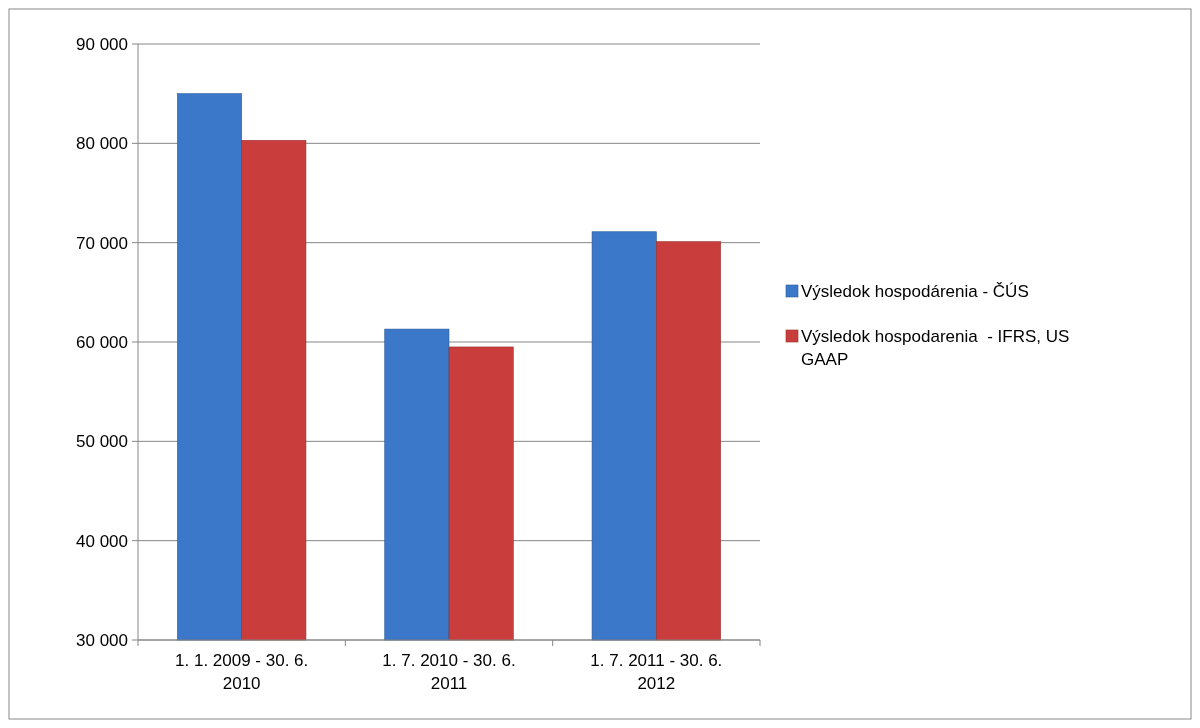 This screenshot has width=1200, height=728. Describe the element at coordinates (102, 144) in the screenshot. I see `y-tick-label: 80 000` at that location.